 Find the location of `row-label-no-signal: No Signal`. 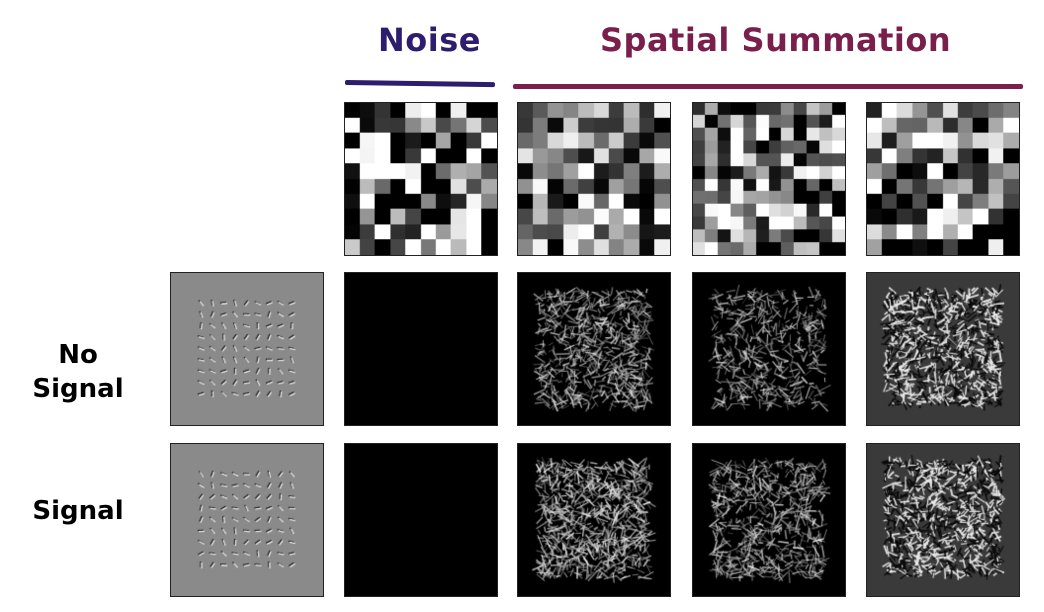

row-label-no-signal: No Signal is located at coordinates (78, 372).